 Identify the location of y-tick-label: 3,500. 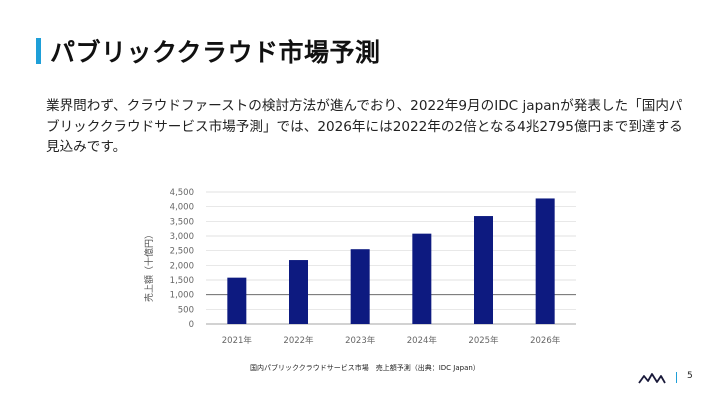
(182, 222).